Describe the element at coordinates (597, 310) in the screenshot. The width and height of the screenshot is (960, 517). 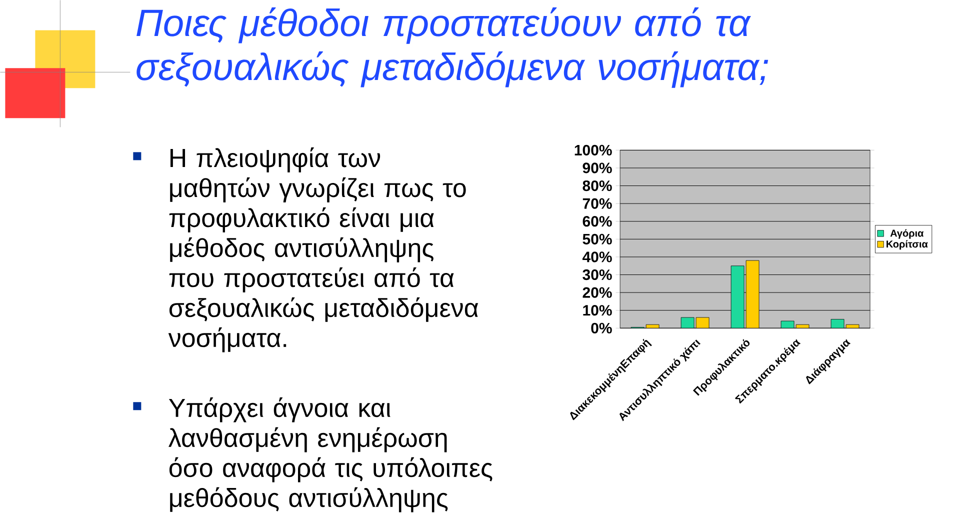
I see `y-tick-label: 10%` at that location.